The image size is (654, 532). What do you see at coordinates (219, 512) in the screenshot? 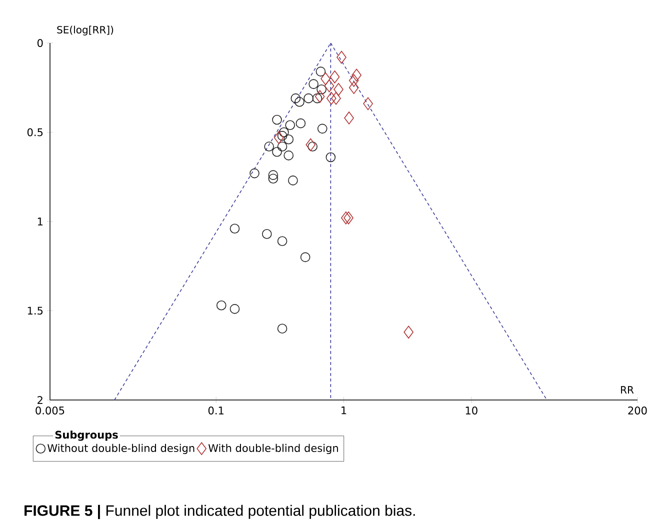
I see `text: FIGURE 5 | Funnel plot indicated potential publication bias.` at bounding box center [219, 512].